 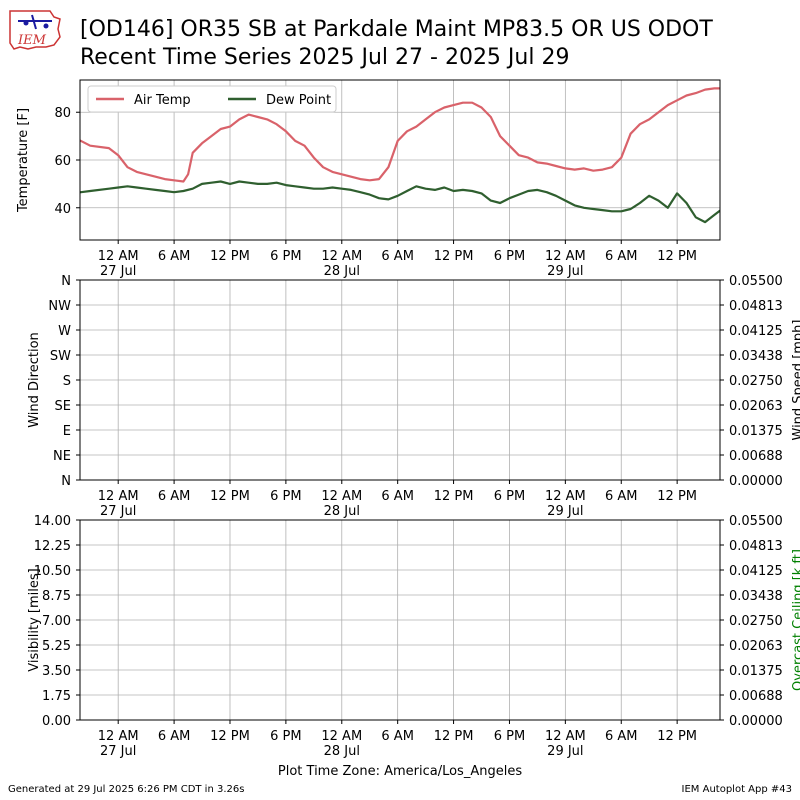 What do you see at coordinates (64, 331) in the screenshot?
I see `y-tick-label: W` at bounding box center [64, 331].